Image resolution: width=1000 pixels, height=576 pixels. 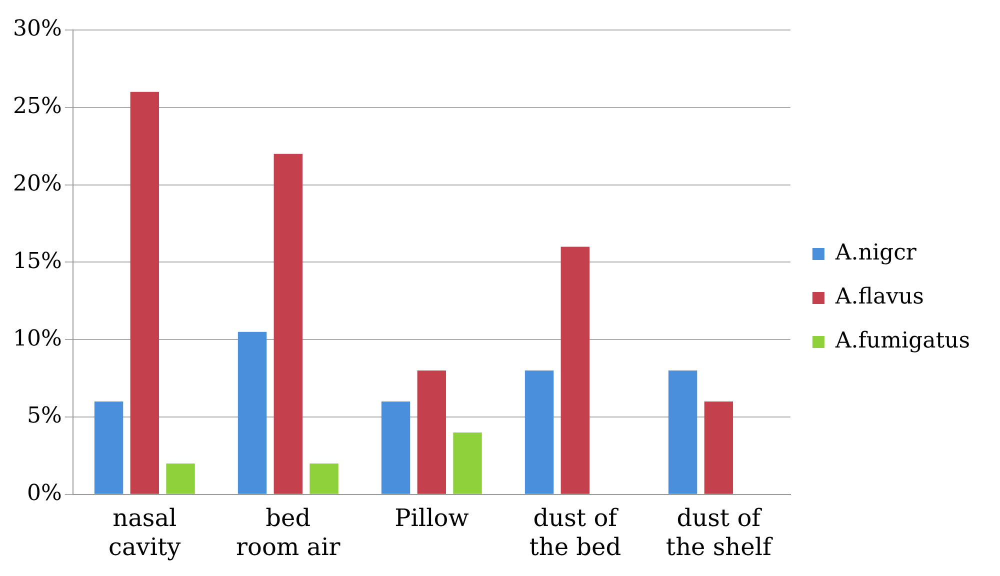 What do you see at coordinates (875, 253) in the screenshot?
I see `legend-label: A.nigcr` at bounding box center [875, 253].